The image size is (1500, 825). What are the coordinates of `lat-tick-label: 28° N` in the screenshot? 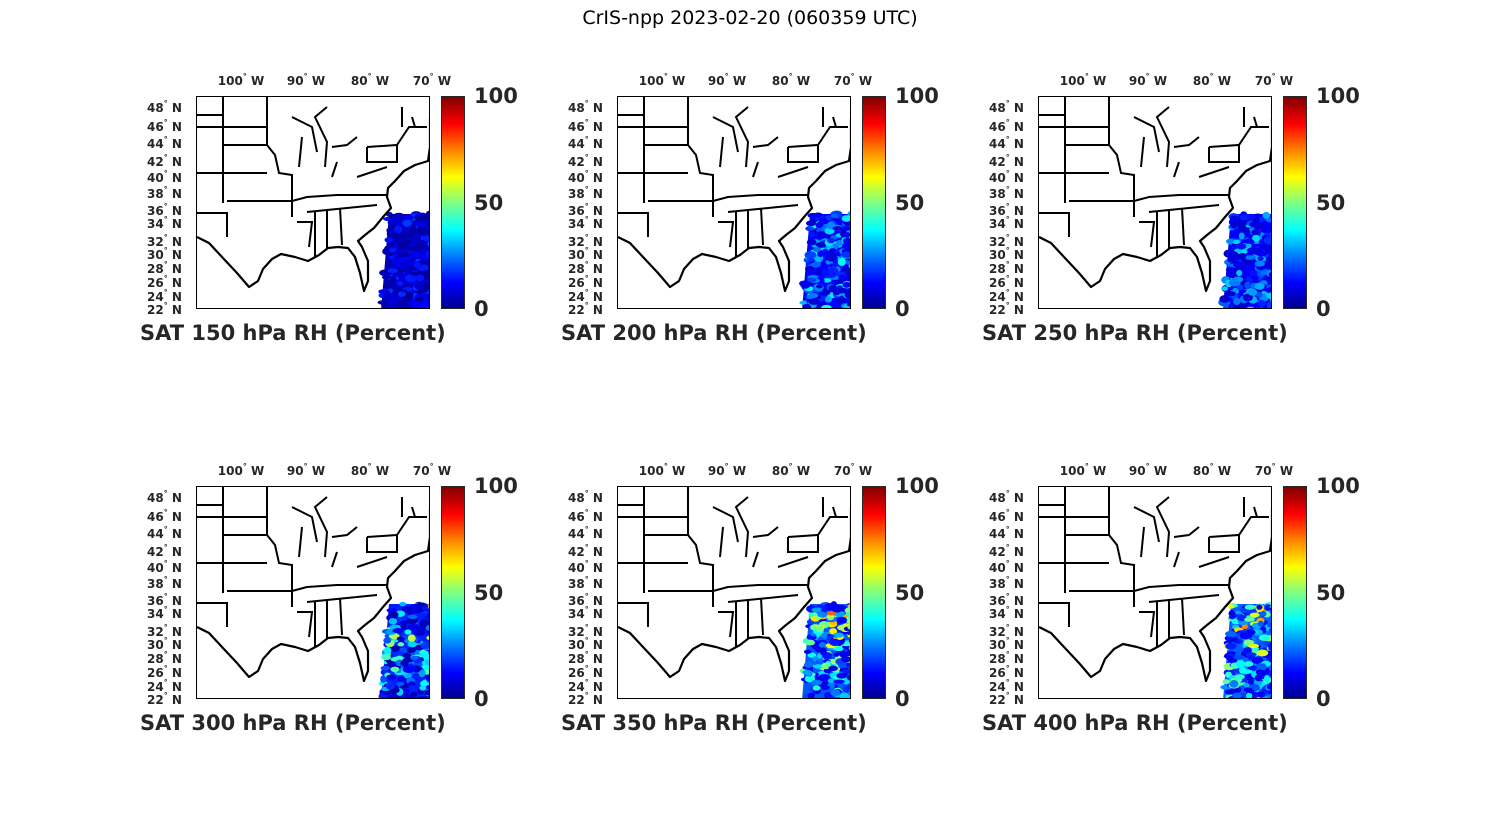 It's located at (1006, 268).